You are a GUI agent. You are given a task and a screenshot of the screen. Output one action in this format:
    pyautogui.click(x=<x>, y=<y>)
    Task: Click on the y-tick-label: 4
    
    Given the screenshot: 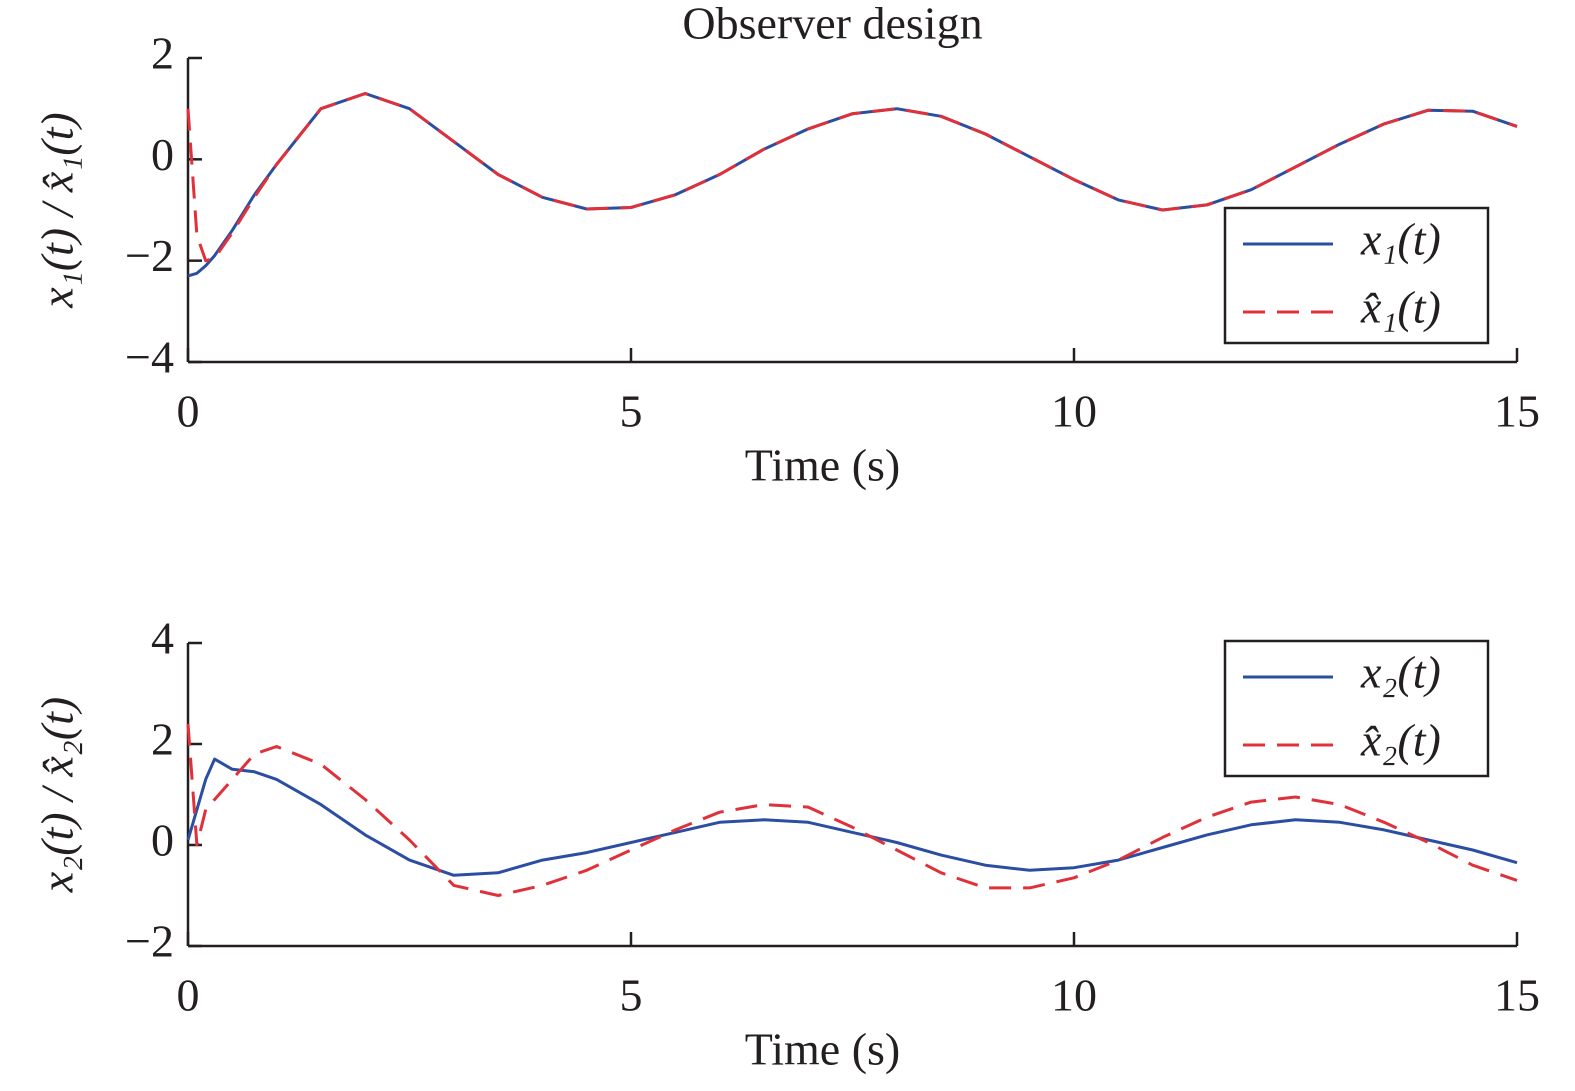 What is the action you would take?
    pyautogui.click(x=162, y=638)
    